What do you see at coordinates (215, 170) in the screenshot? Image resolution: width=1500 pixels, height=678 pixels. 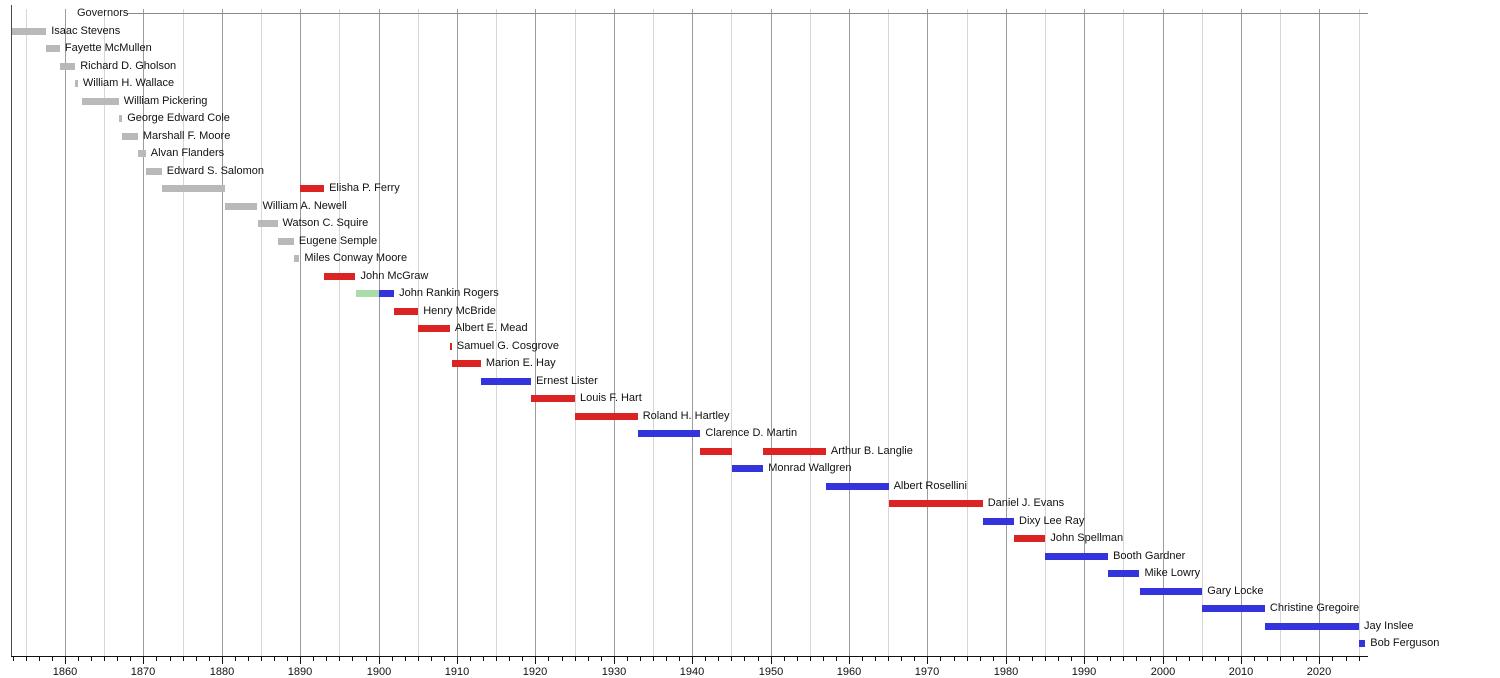 I see `governor-name-label: Edward S. Salomon` at bounding box center [215, 170].